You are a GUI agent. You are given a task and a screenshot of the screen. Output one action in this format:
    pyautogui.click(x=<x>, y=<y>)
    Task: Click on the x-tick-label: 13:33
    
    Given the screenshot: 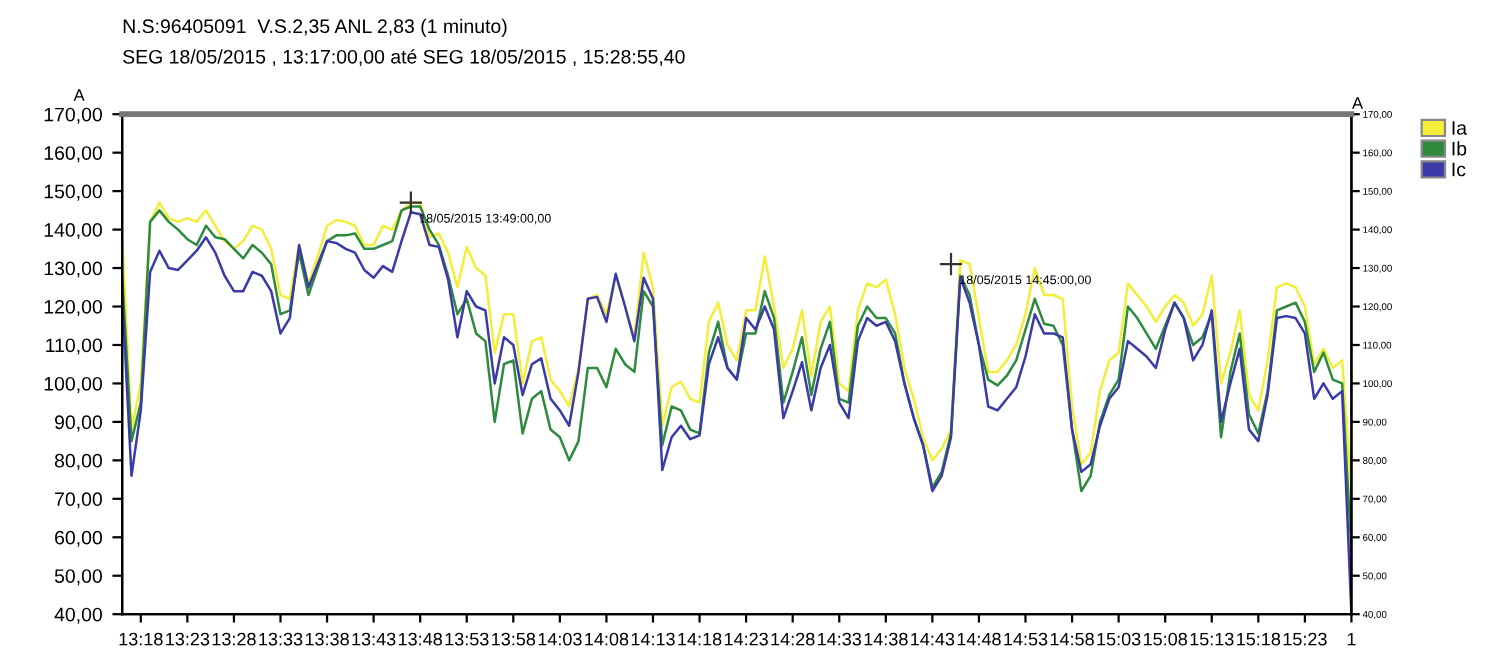 What is the action you would take?
    pyautogui.click(x=281, y=639)
    